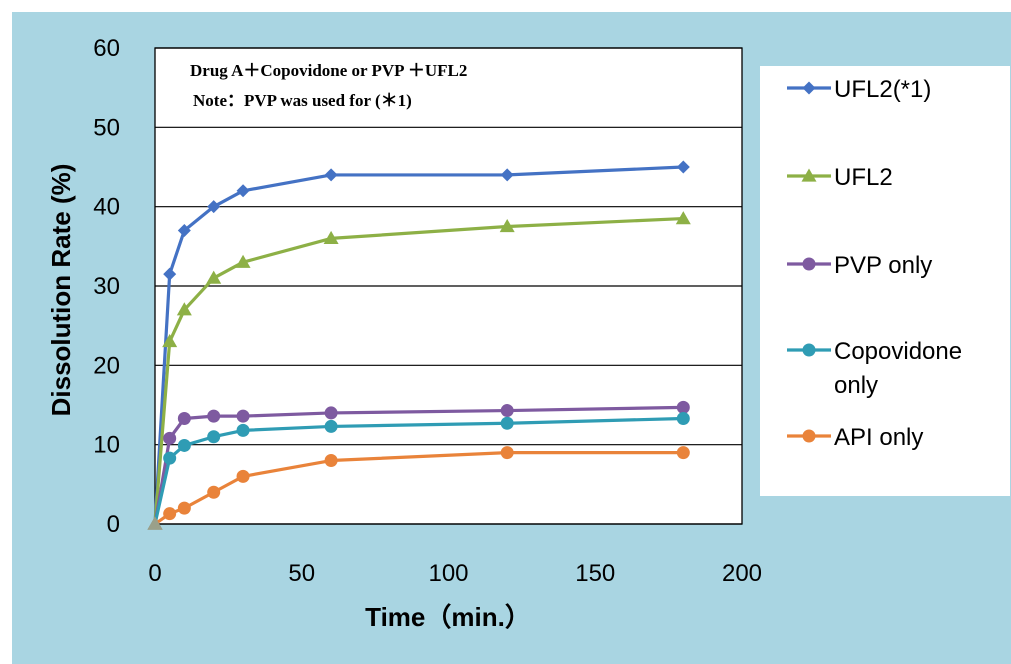 This screenshot has height=664, width=1011. What do you see at coordinates (742, 573) in the screenshot?
I see `x-tick-label: 200` at bounding box center [742, 573].